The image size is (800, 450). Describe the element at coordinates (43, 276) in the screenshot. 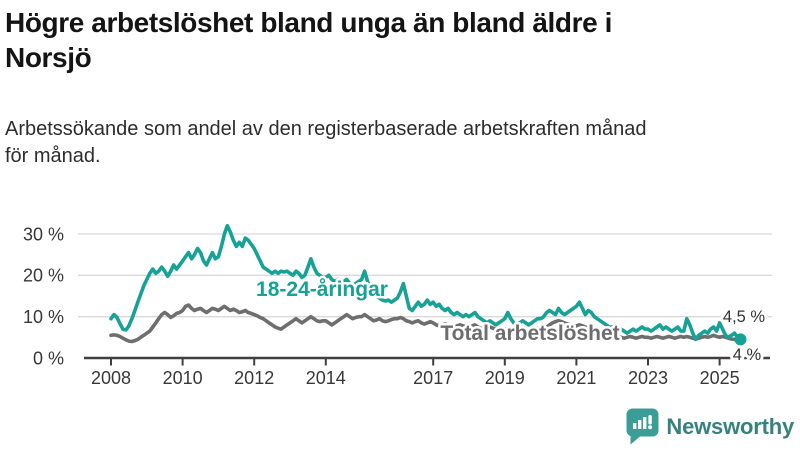

I see `y-axis-tick-label: 20 %` at that location.